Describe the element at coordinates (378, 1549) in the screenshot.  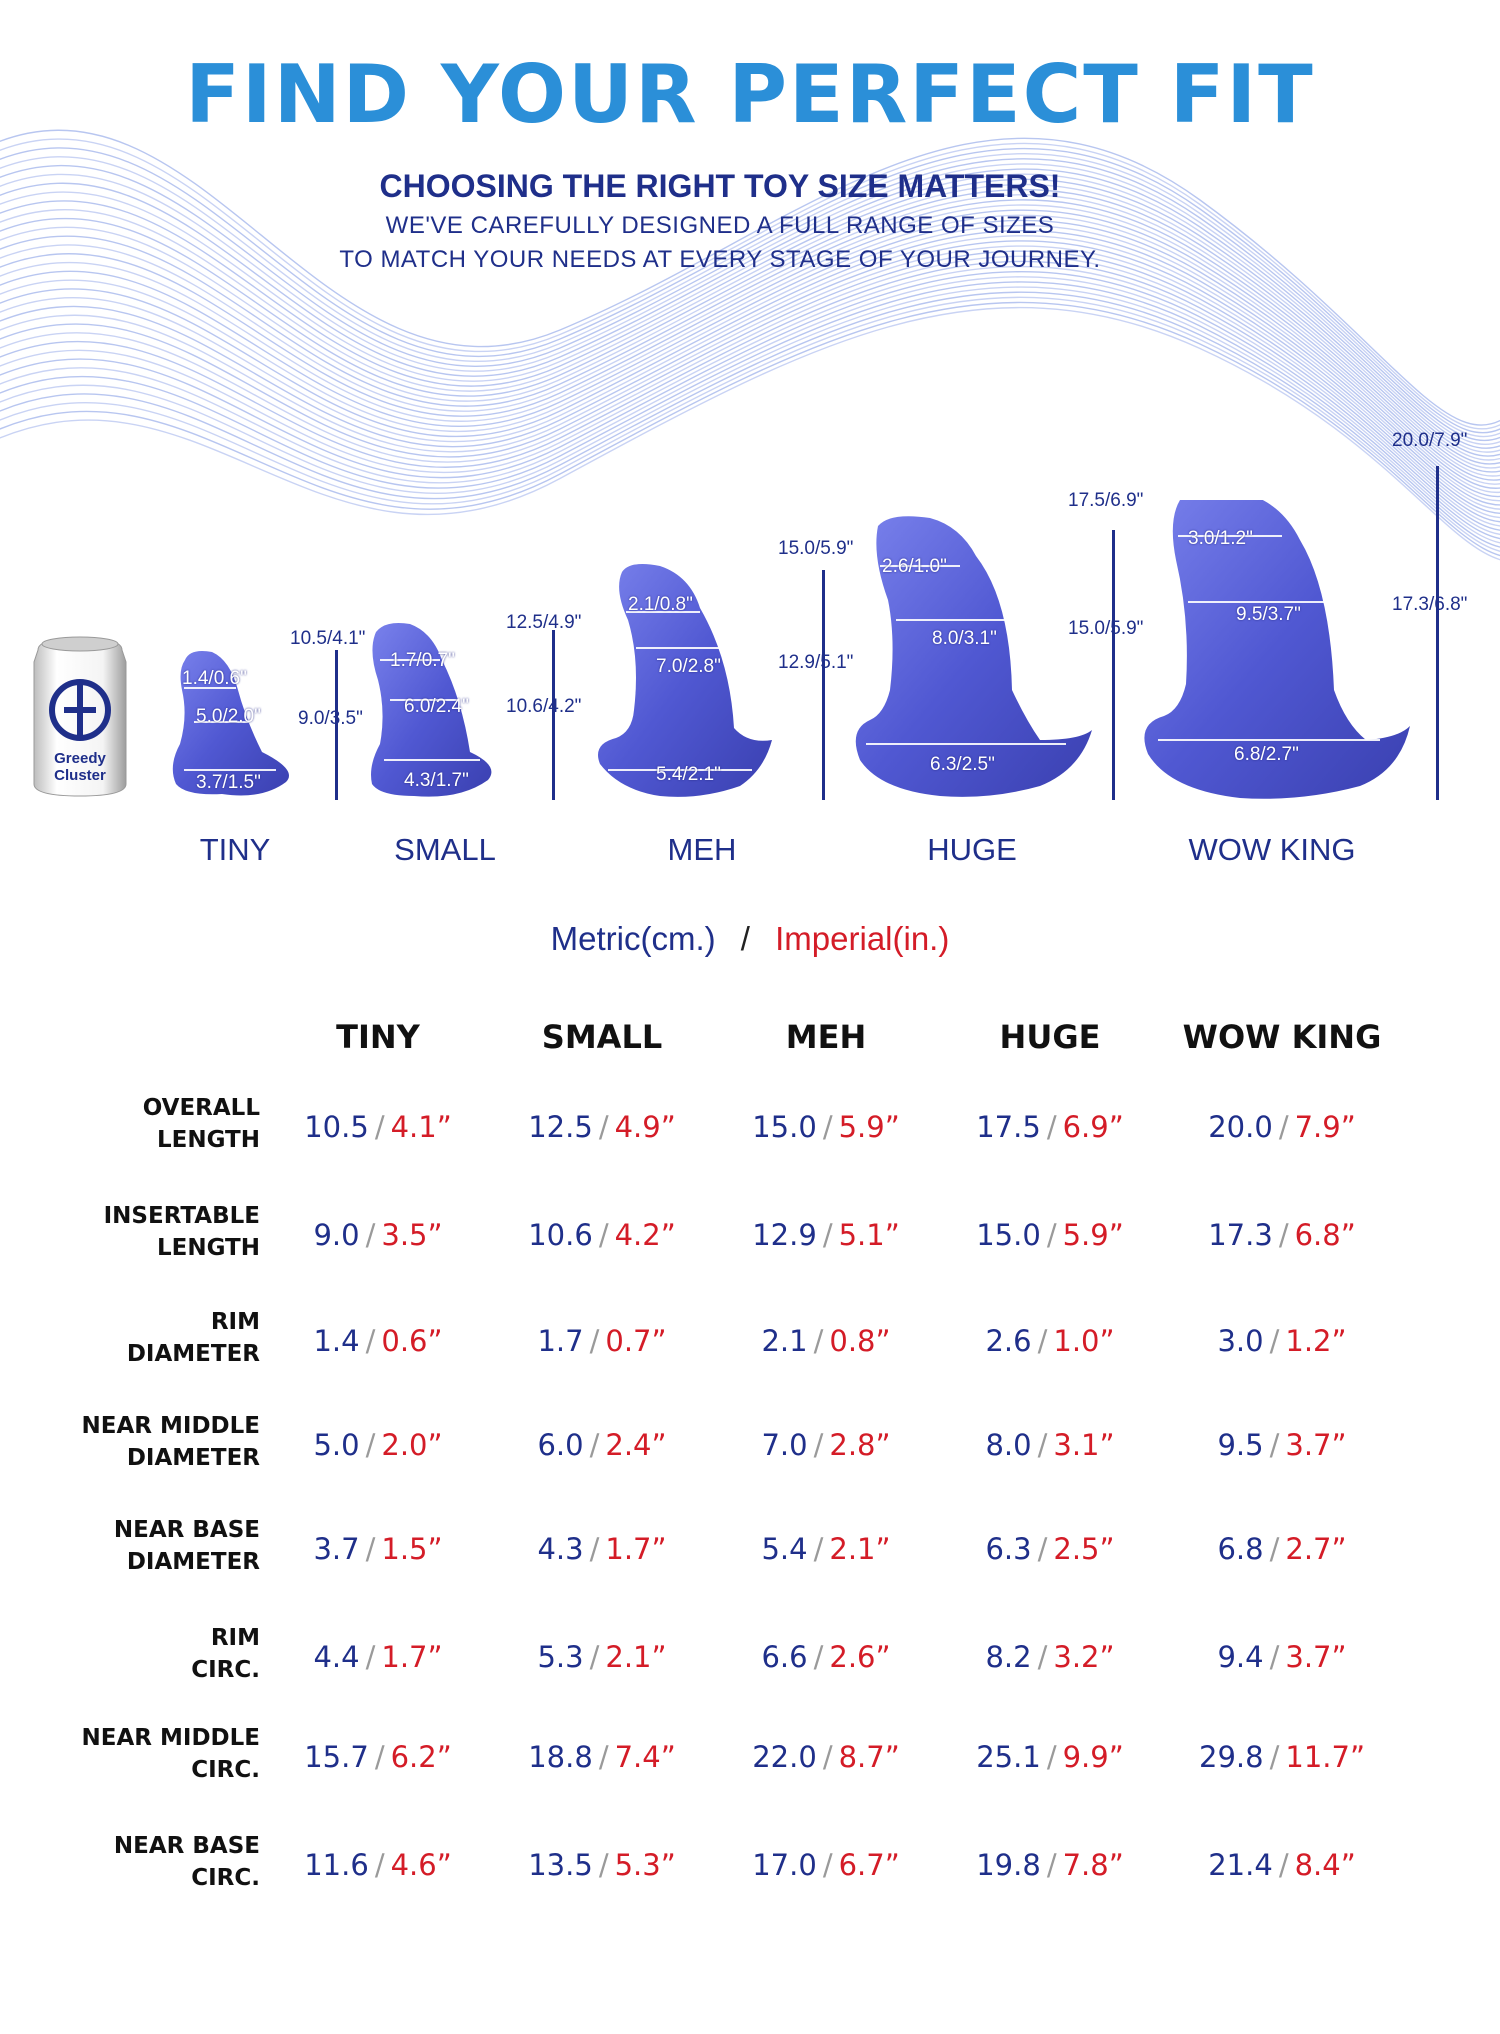
I see `table-cell: 3.7/1.5”` at that location.